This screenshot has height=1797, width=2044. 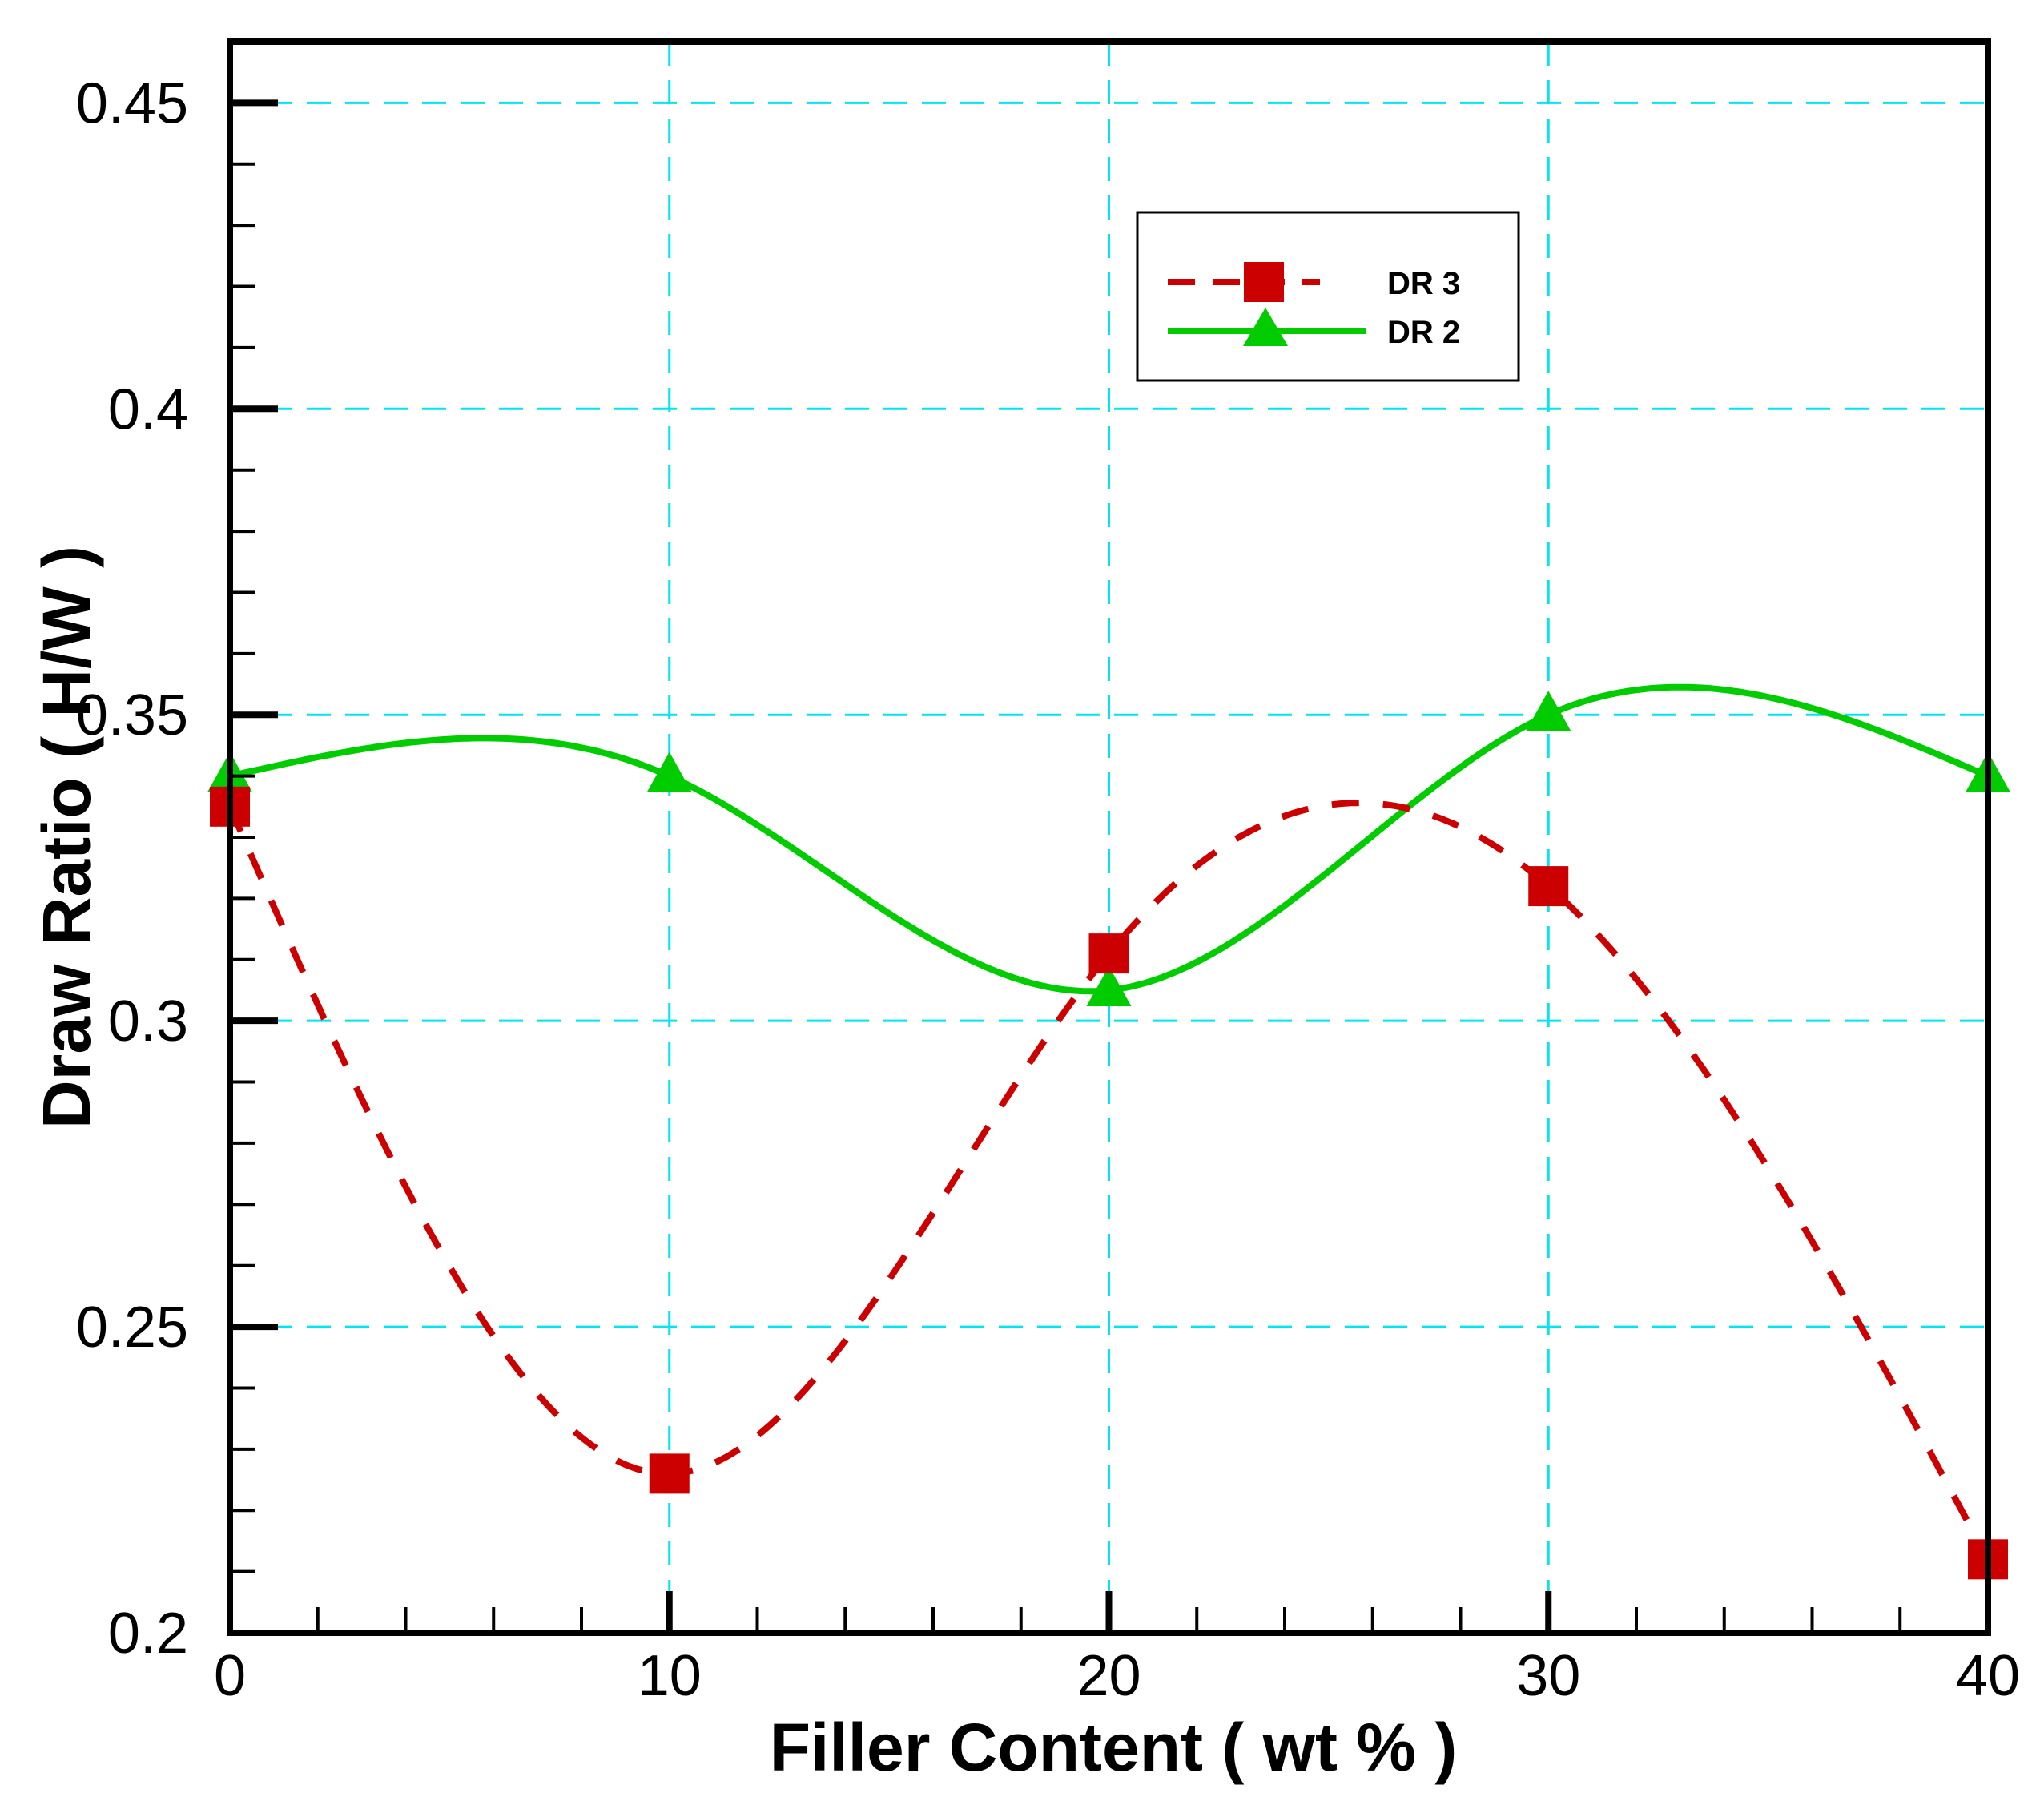 I want to click on legend-box, so click(x=1328, y=297).